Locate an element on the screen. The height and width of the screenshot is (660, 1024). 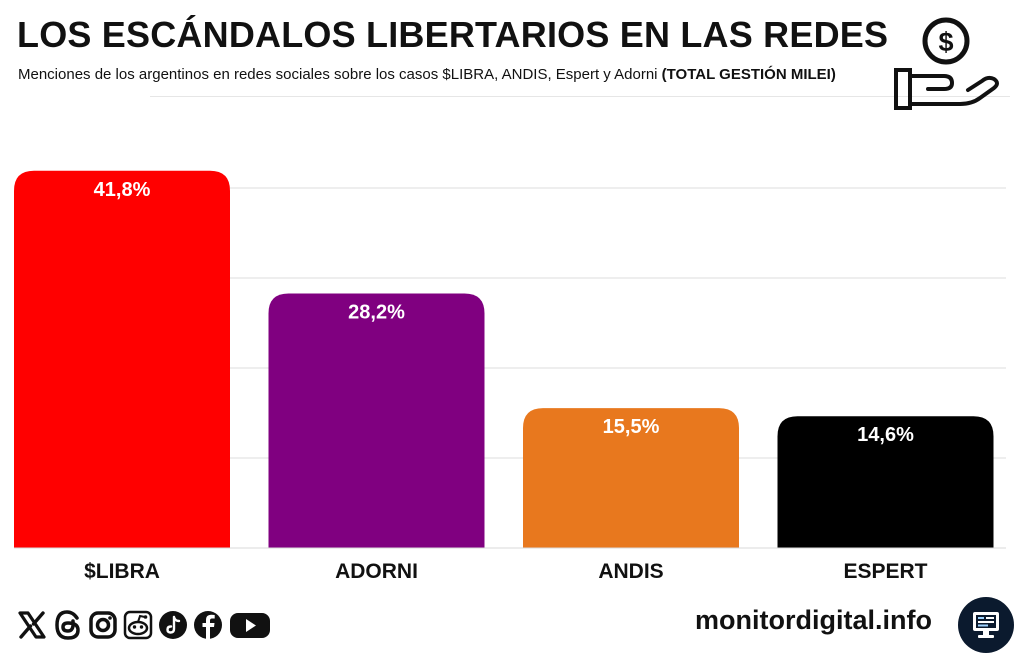
threads-icon is located at coordinates (68, 625).